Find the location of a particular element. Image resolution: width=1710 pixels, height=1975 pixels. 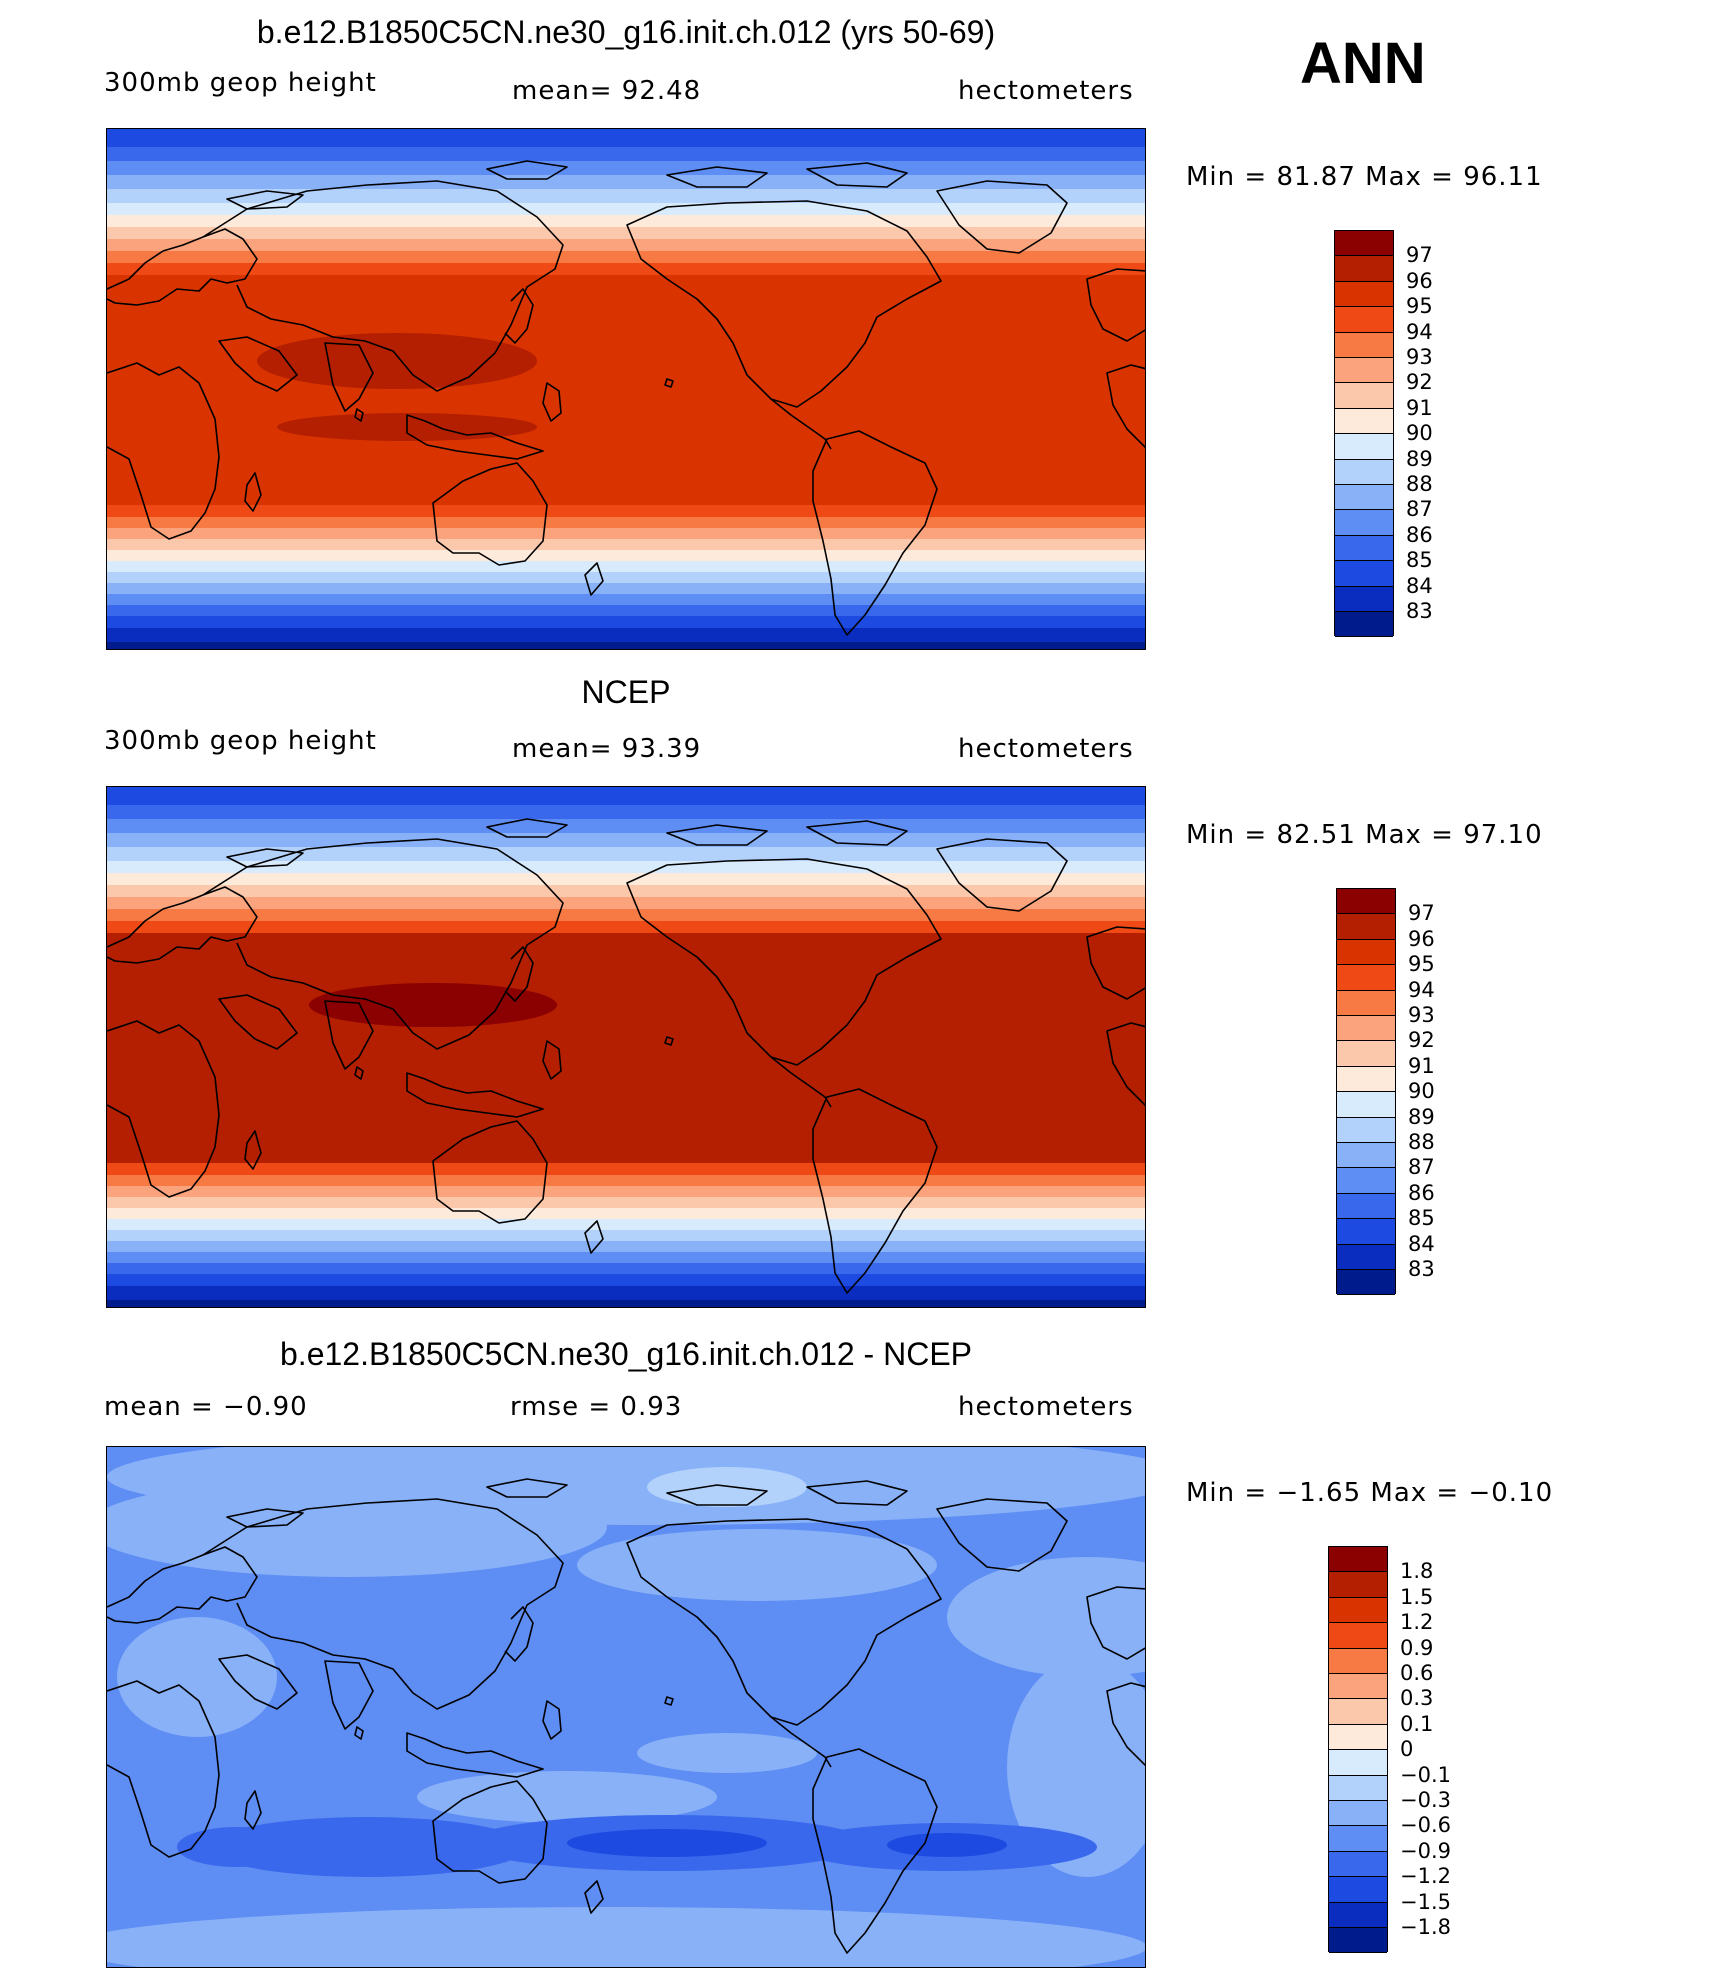

colorbar-box is located at coordinates (1358, 1750).